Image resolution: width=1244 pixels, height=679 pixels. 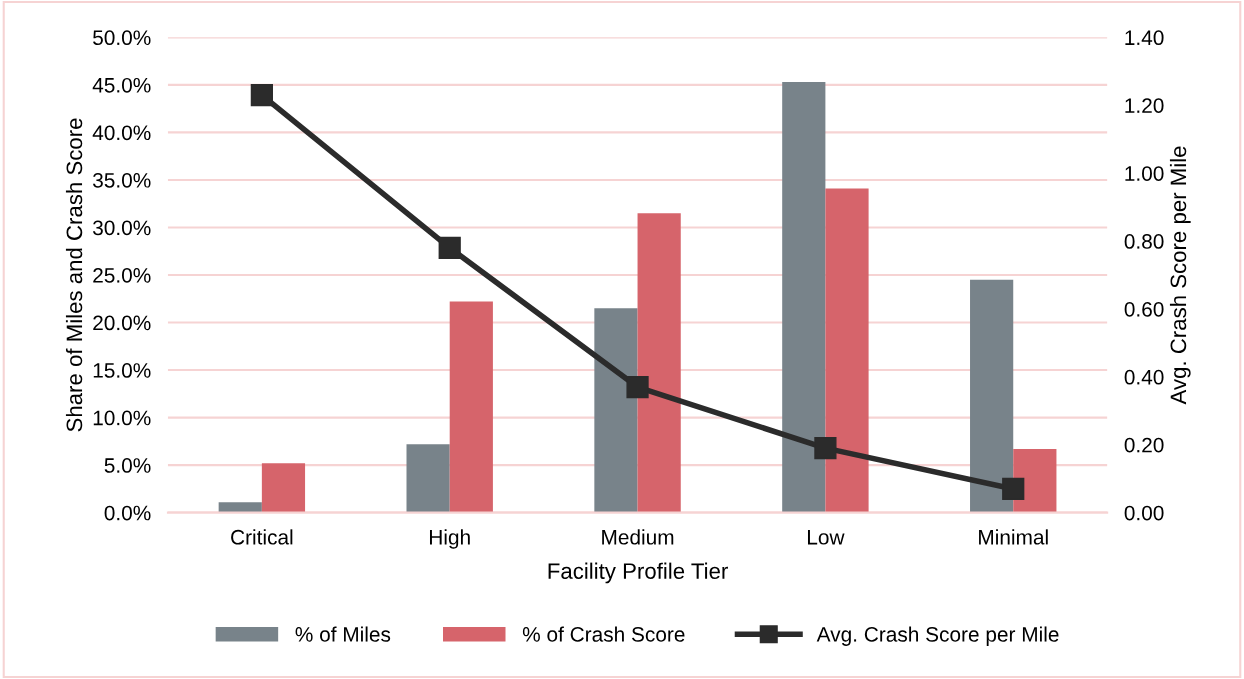 I want to click on x-tick-label: High, so click(x=449, y=539).